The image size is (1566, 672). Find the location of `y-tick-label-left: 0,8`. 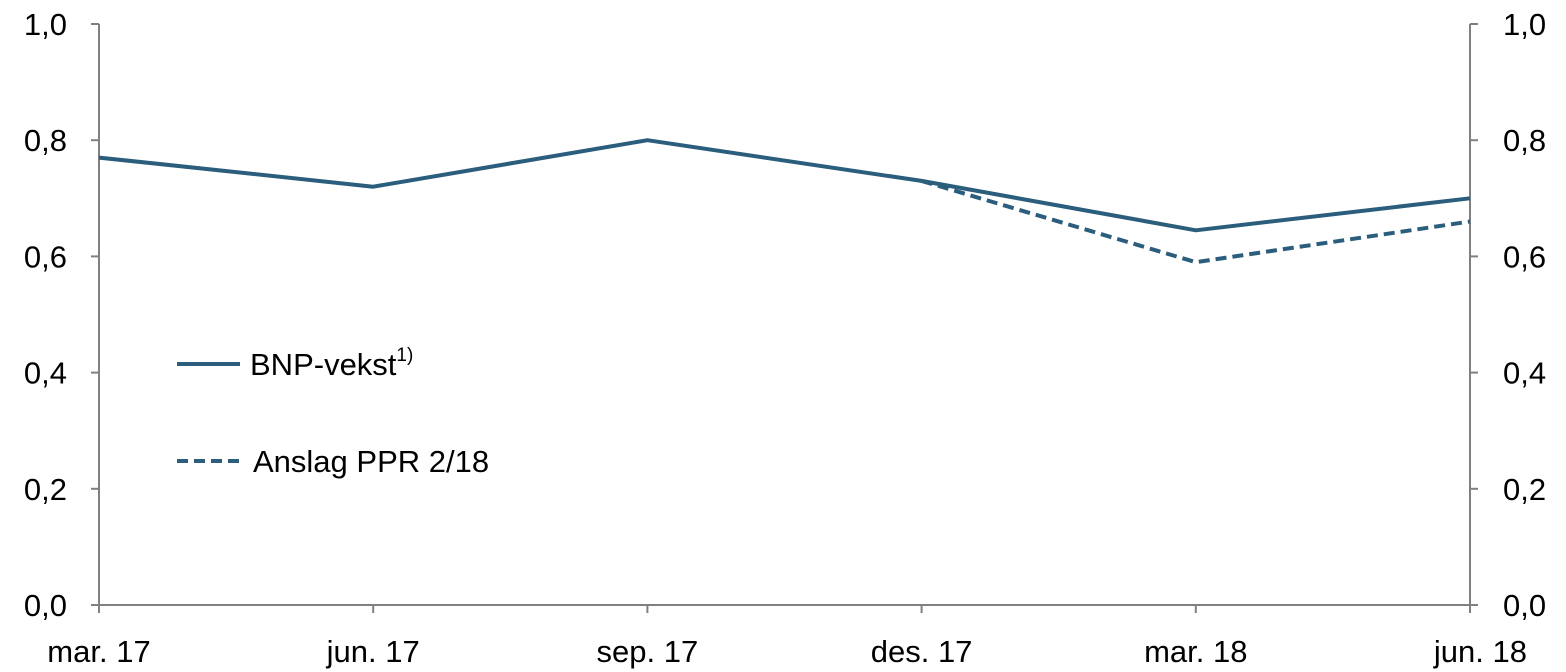

y-tick-label-left: 0,8 is located at coordinates (45, 140).